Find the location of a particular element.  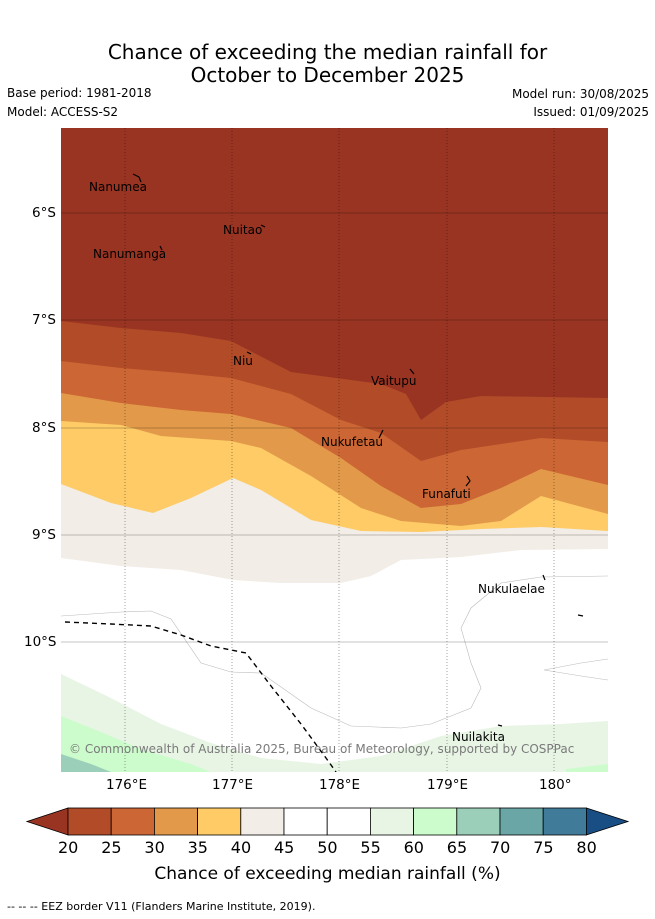

colorbar-tick-label: 80 is located at coordinates (586, 847).